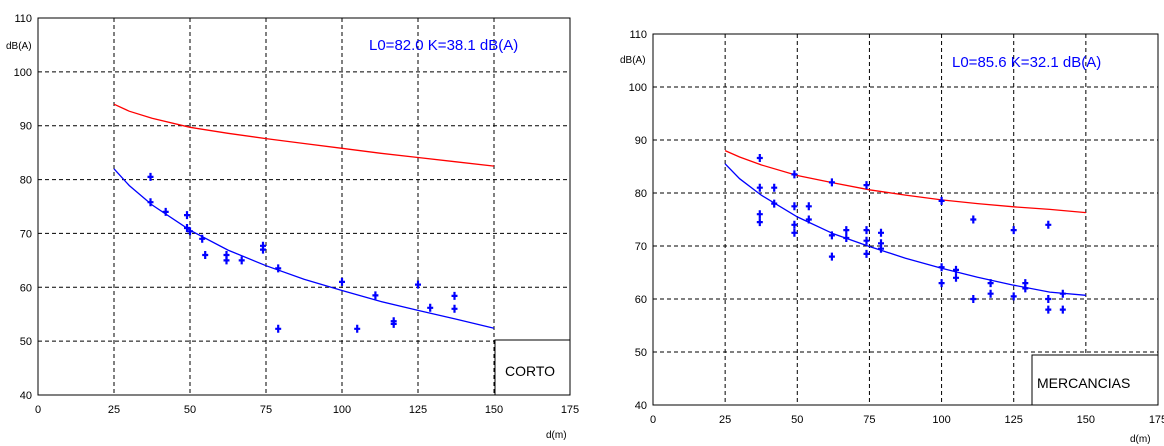  What do you see at coordinates (1140, 439) in the screenshot?
I see `x-axis-label: d(m)` at bounding box center [1140, 439].